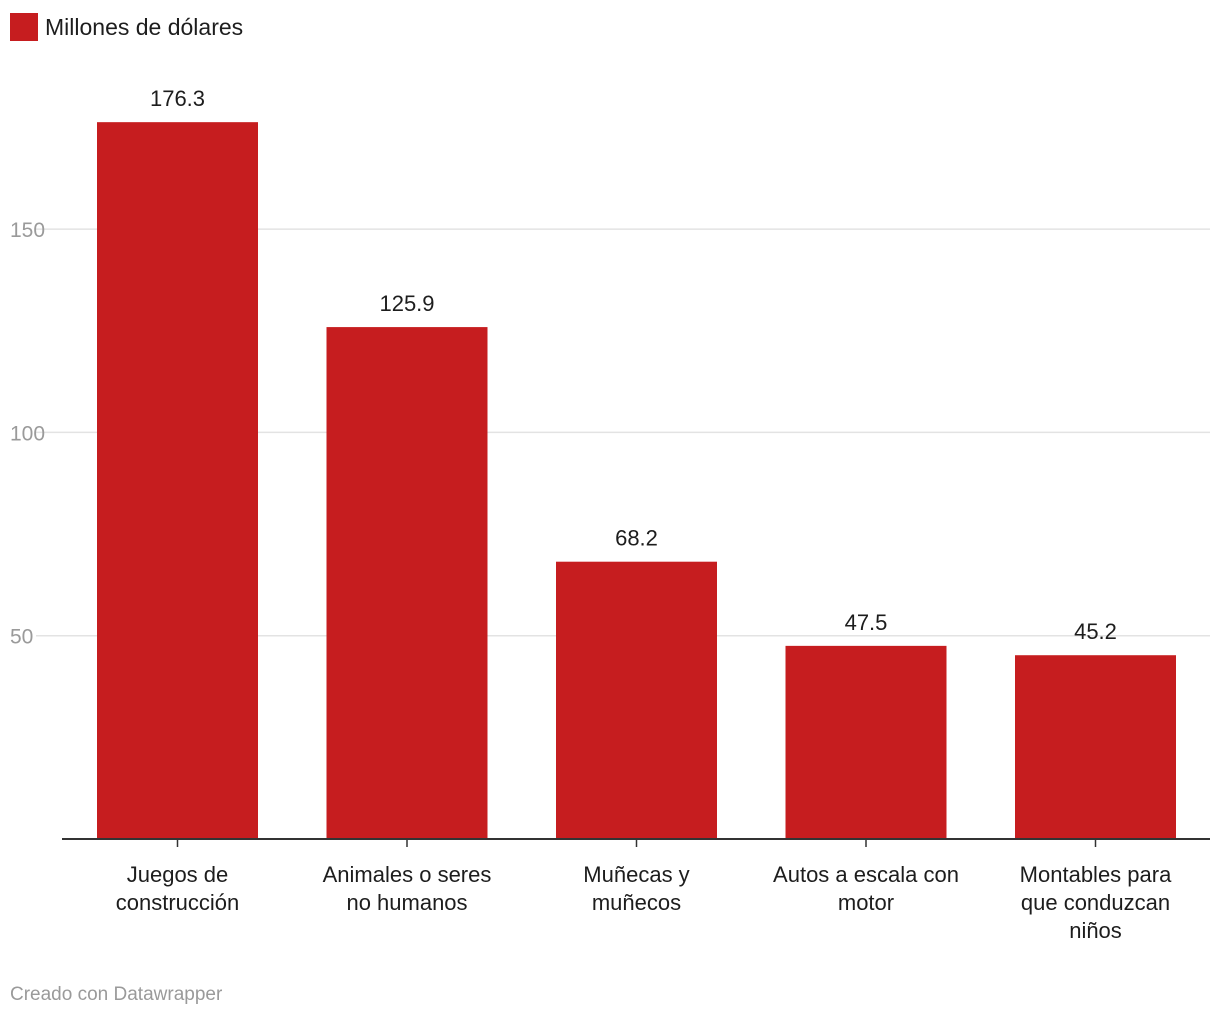 Image resolution: width=1220 pixels, height=1020 pixels. Describe the element at coordinates (144, 26) in the screenshot. I see `legend-label: Millones de dólares` at that location.